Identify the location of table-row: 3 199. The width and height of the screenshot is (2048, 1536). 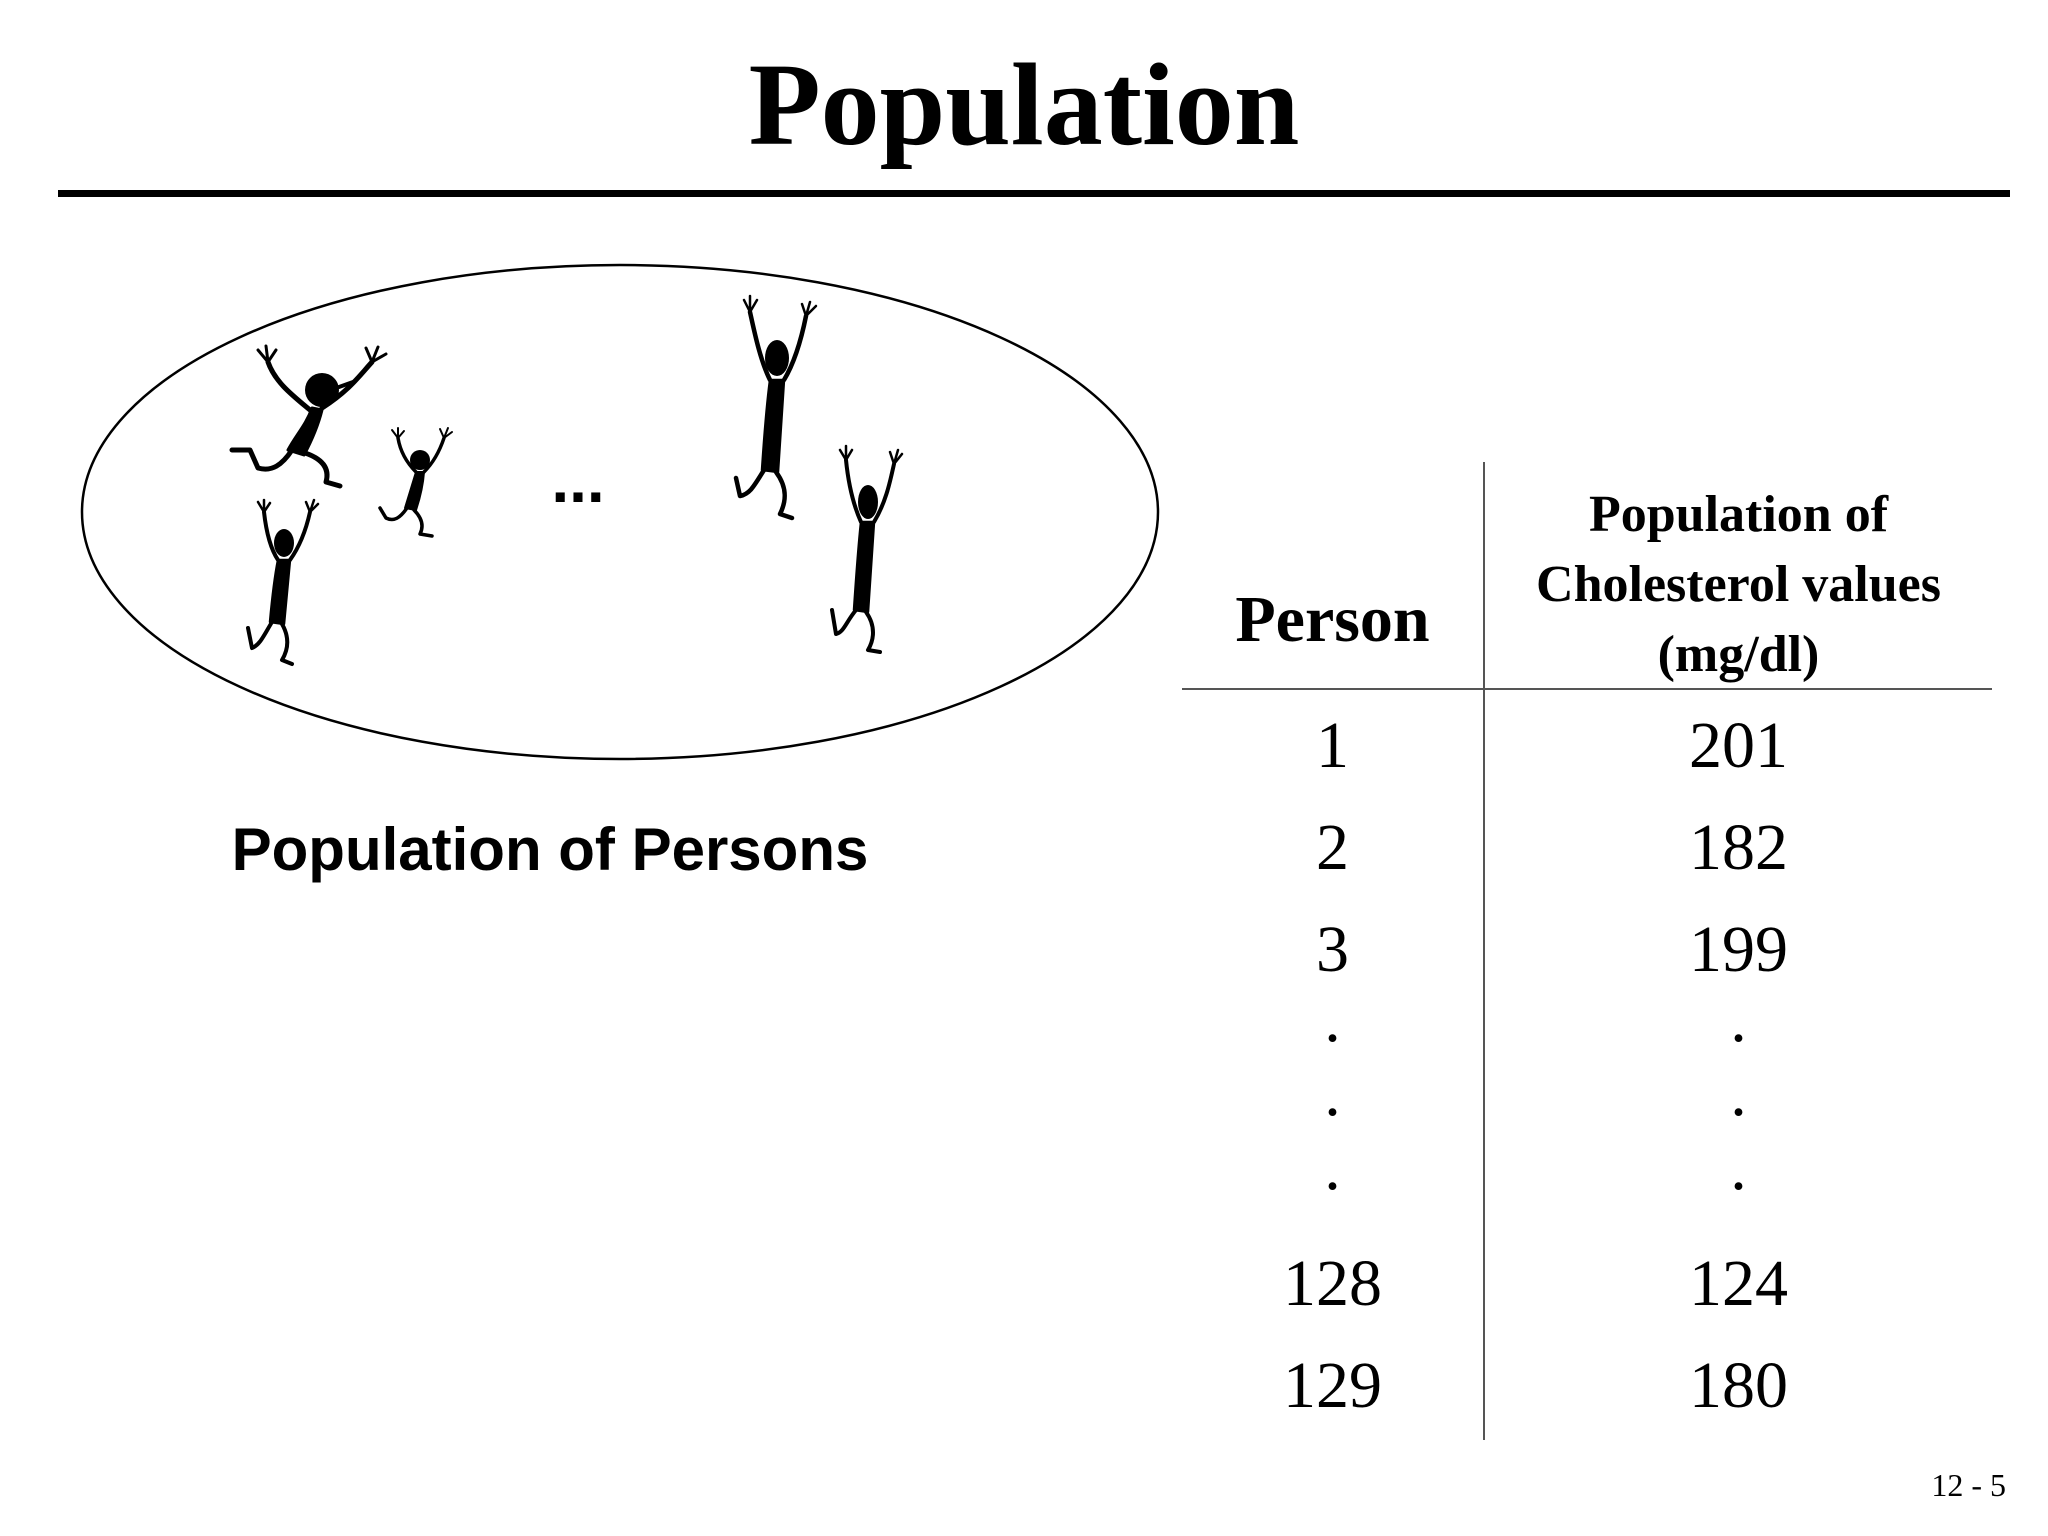
(1587, 950).